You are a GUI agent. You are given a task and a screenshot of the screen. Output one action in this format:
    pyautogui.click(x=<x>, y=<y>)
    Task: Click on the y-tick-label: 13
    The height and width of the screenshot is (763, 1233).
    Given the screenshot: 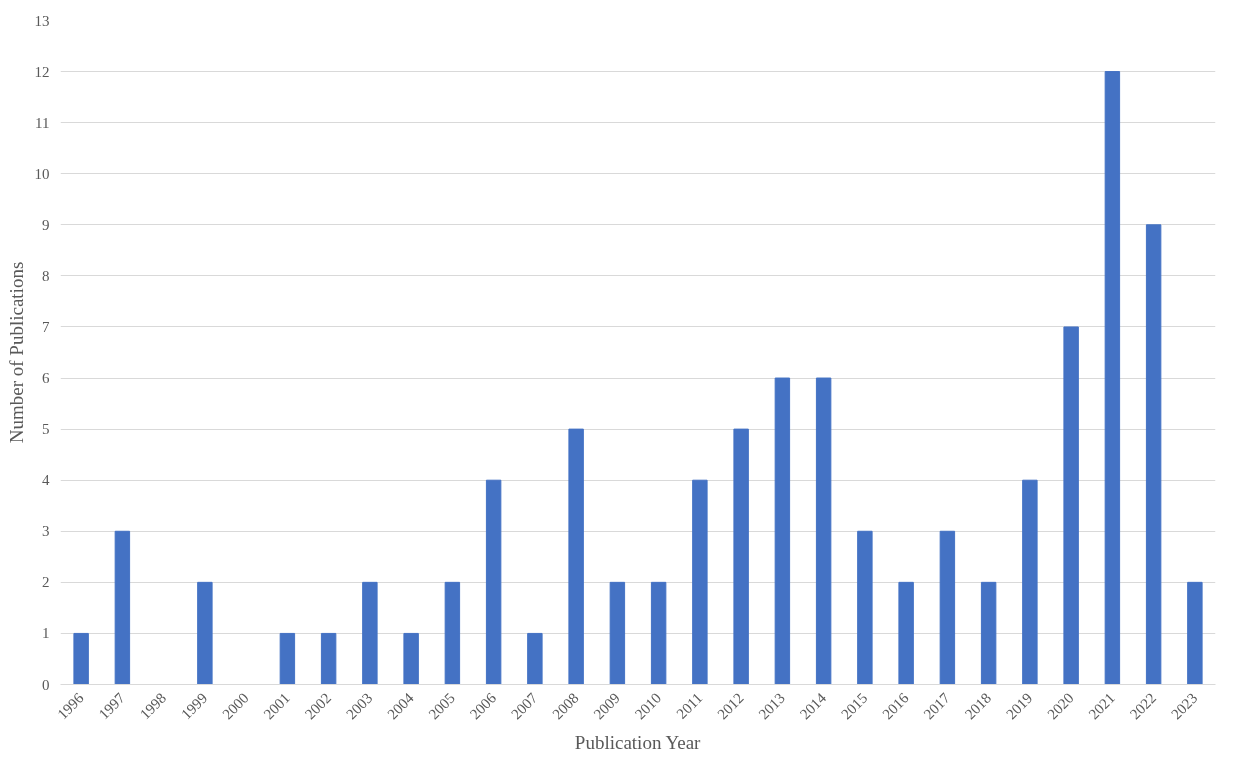 What is the action you would take?
    pyautogui.click(x=42, y=20)
    